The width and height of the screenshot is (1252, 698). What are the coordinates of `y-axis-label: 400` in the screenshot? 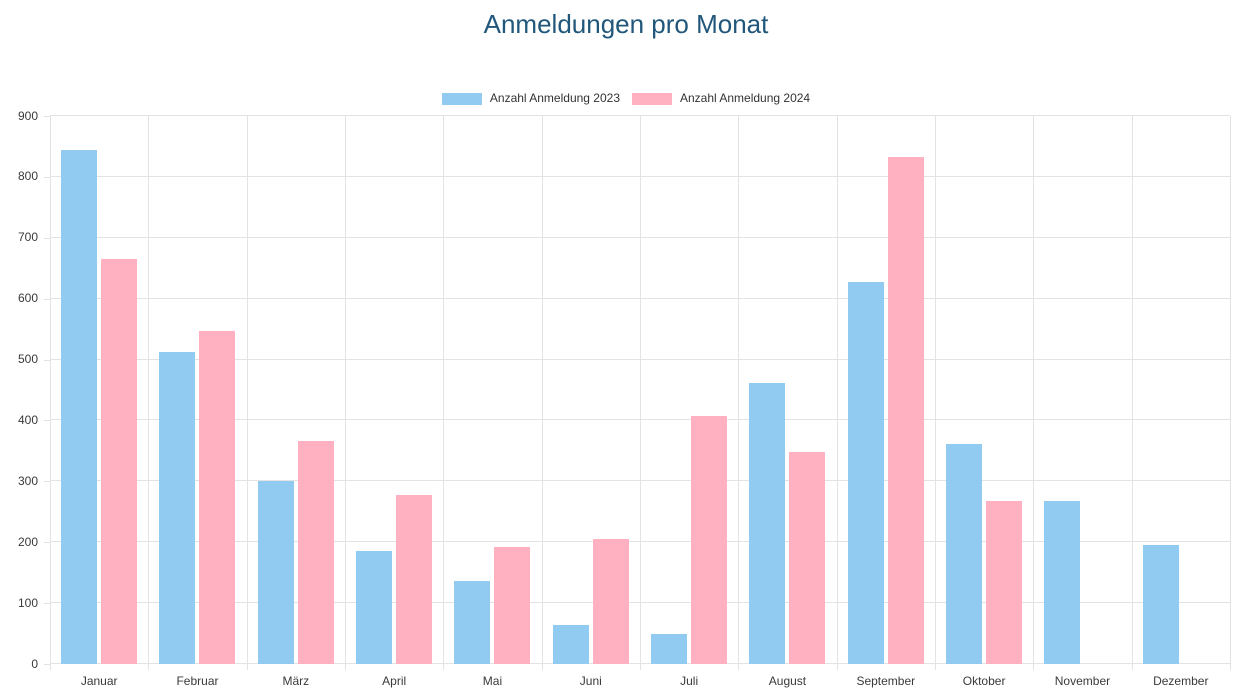 It's located at (27, 419).